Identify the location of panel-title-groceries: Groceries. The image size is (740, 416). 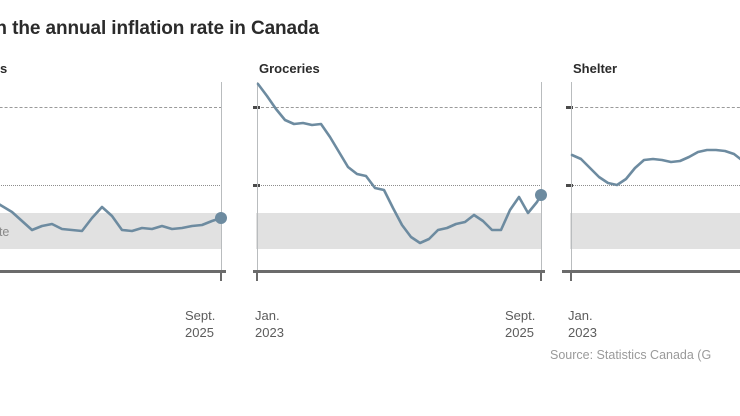
(289, 68).